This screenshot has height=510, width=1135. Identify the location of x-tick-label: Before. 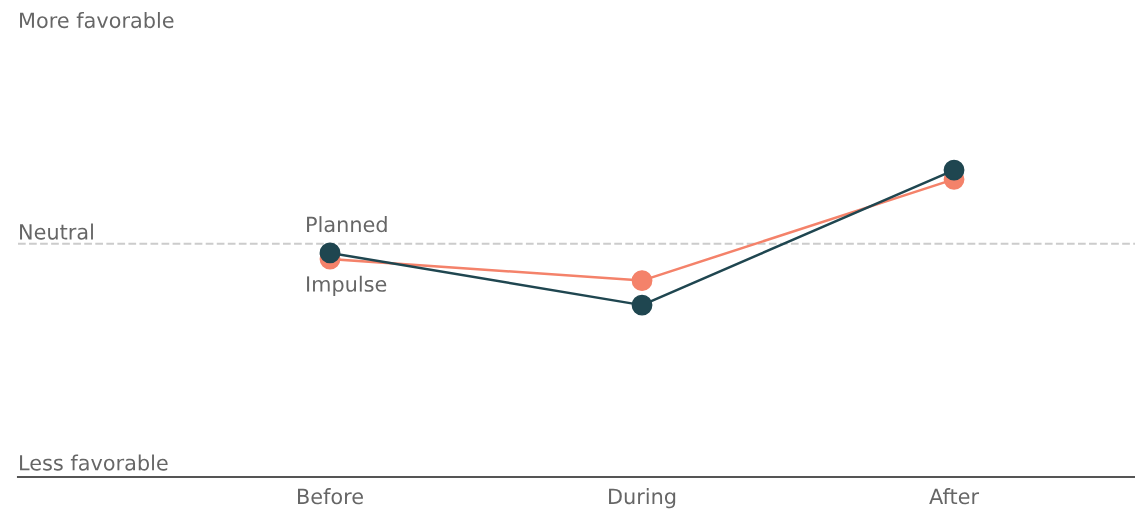
(330, 496).